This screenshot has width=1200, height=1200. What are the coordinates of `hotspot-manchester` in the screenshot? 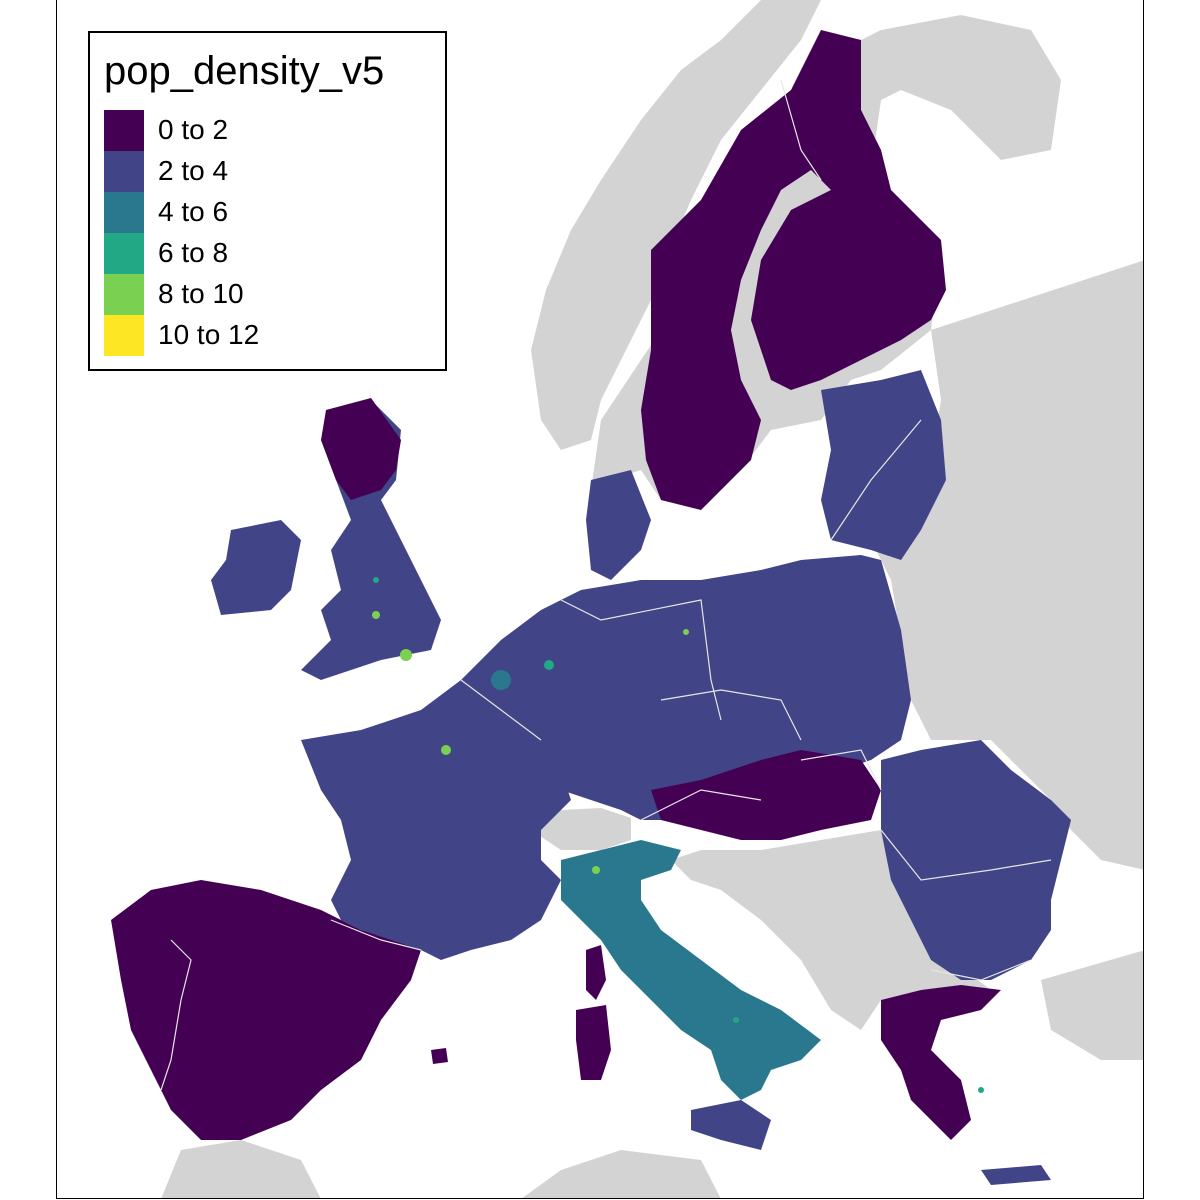 It's located at (376, 580).